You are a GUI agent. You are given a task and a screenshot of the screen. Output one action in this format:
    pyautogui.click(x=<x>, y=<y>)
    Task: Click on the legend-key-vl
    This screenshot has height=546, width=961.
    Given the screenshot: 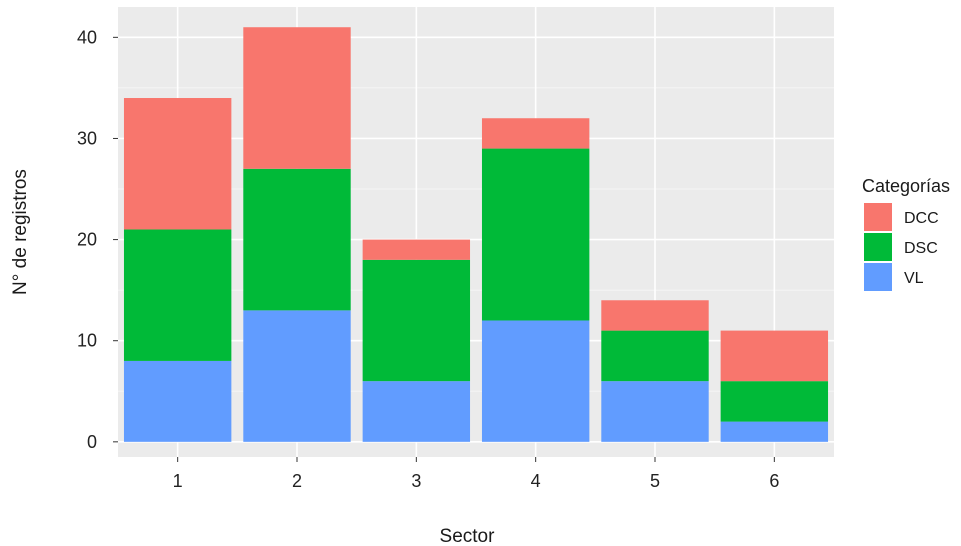 What is the action you would take?
    pyautogui.click(x=878, y=277)
    